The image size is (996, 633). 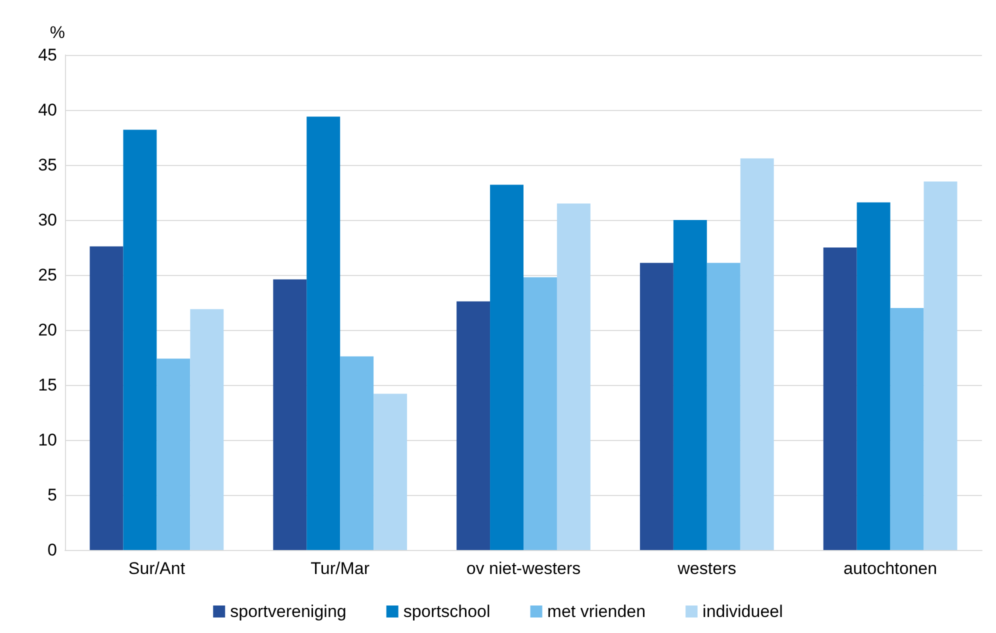 What do you see at coordinates (47, 385) in the screenshot?
I see `y-tick-label: 15` at bounding box center [47, 385].